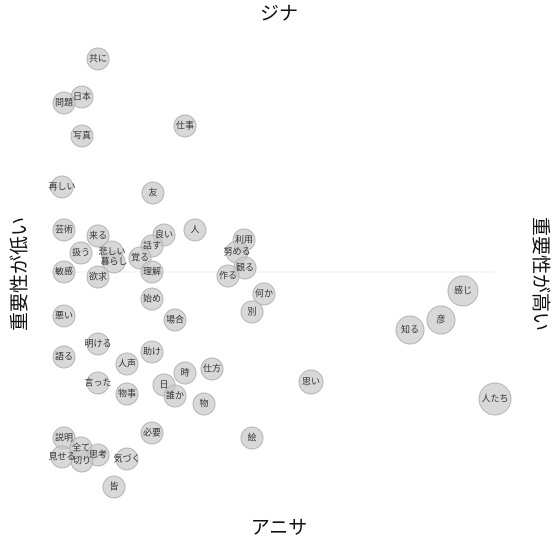  Describe the element at coordinates (245, 268) in the screenshot. I see `point-label: 観る` at that location.